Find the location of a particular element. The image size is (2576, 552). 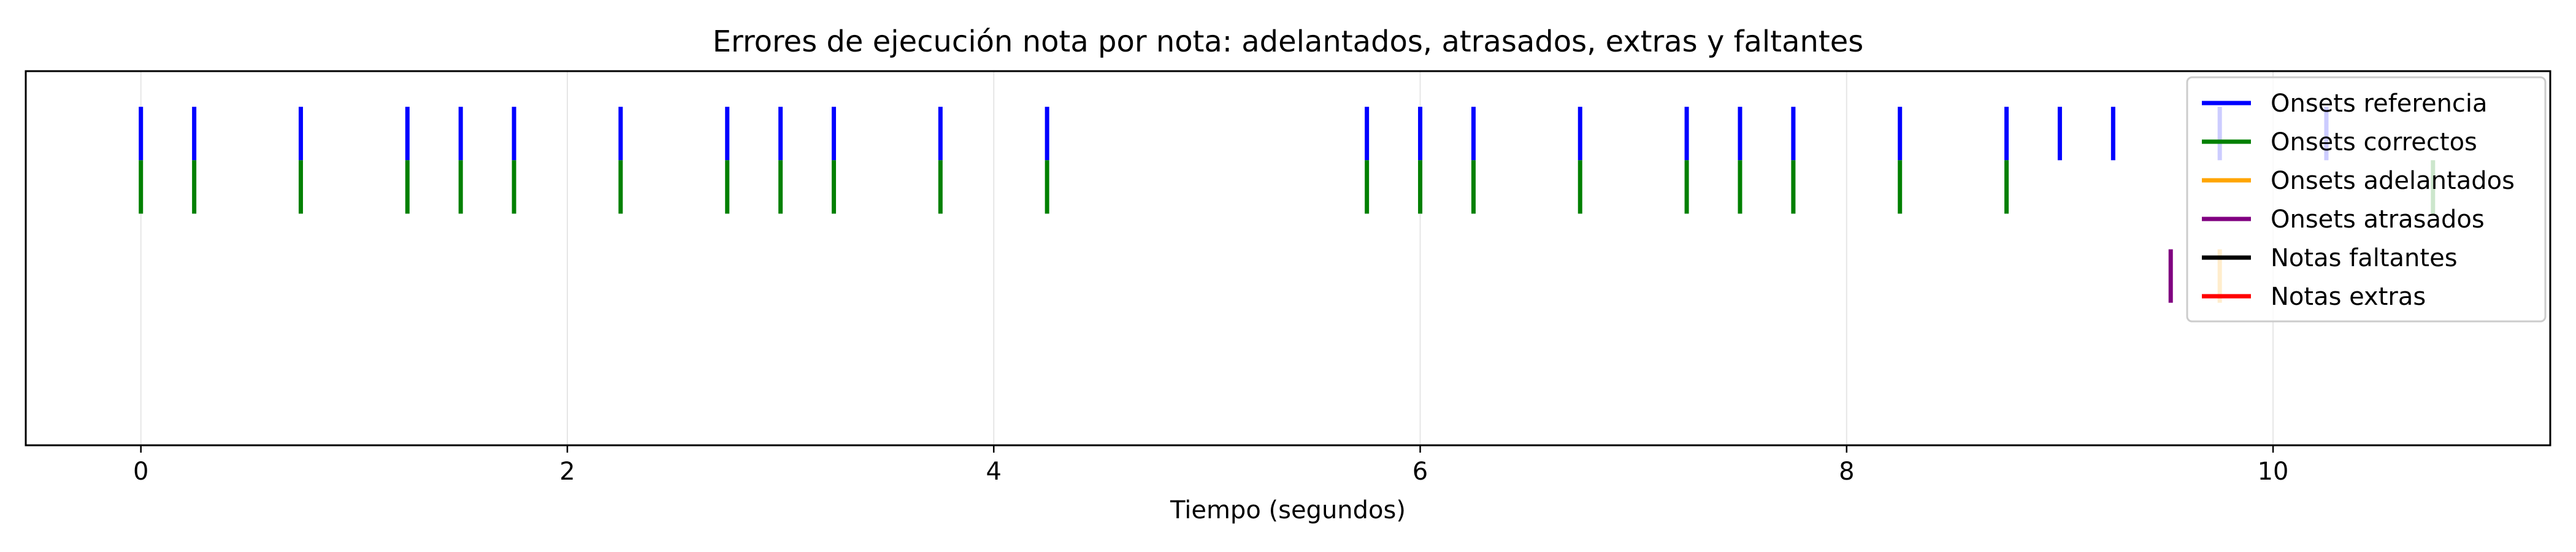

legend-frame is located at coordinates (2366, 199).